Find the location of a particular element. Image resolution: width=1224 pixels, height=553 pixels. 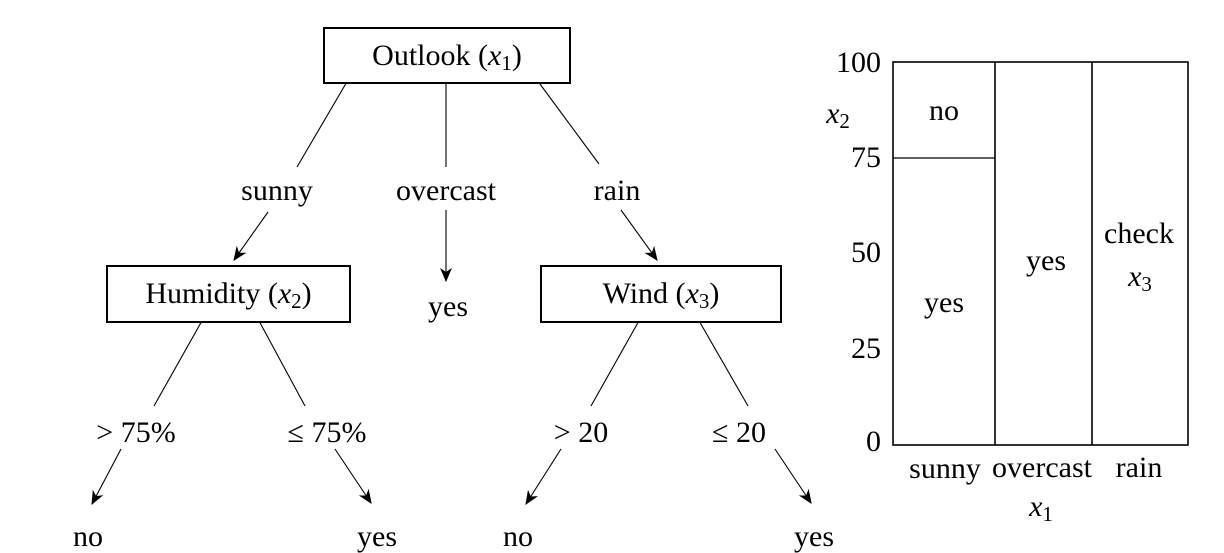

tree-node-outlook-label: Outlook (x1) is located at coordinates (447, 55).